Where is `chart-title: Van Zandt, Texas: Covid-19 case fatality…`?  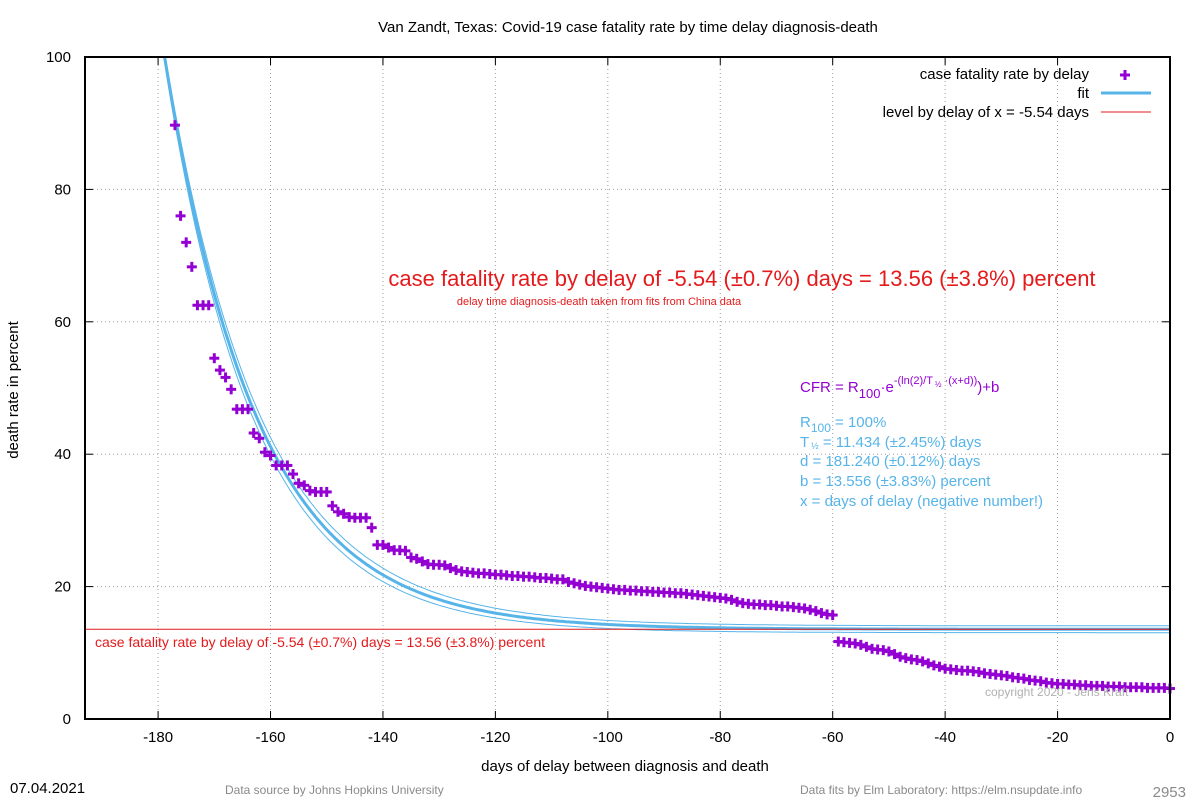 chart-title: Van Zandt, Texas: Covid-19 case fatality… is located at coordinates (628, 27).